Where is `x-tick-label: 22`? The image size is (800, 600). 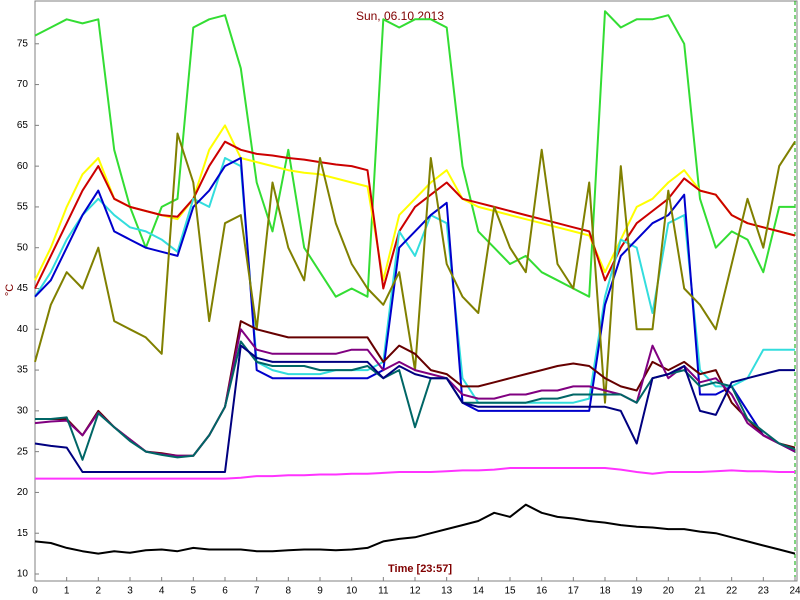
x-tick-label: 22 is located at coordinates (732, 591).